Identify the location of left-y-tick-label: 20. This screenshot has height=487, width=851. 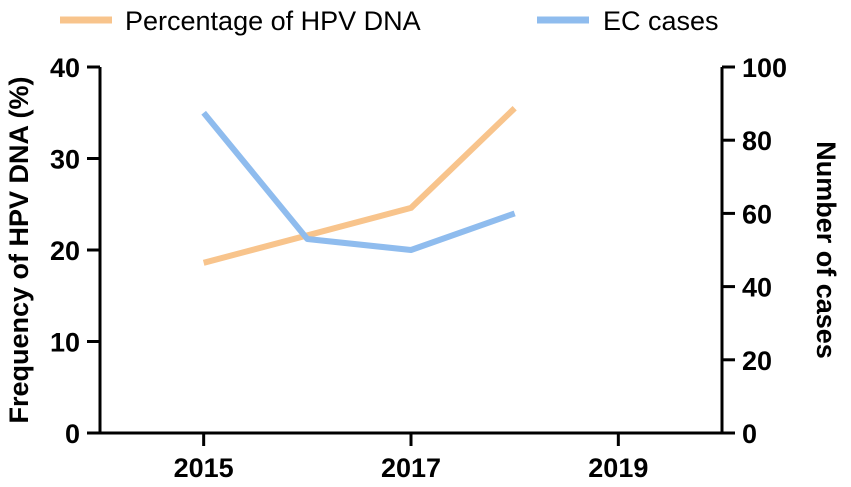
(65, 251).